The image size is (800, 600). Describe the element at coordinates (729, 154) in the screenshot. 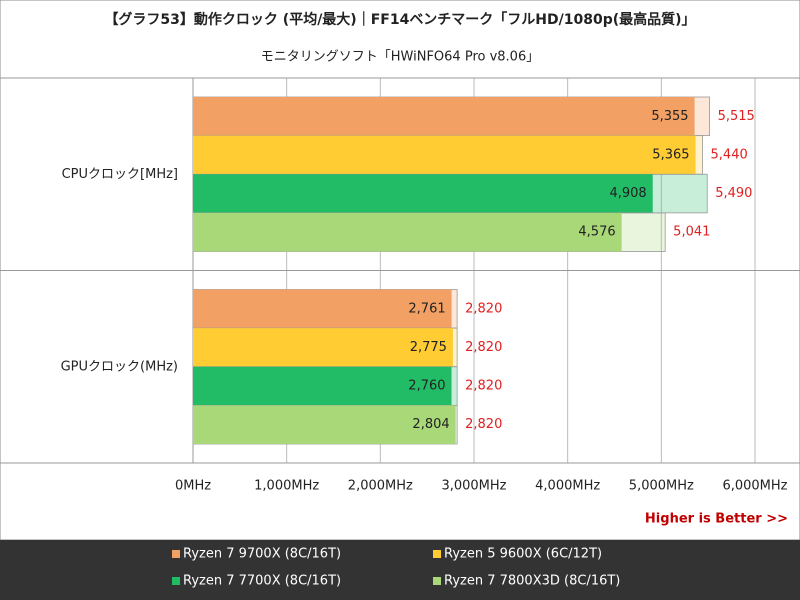

I see `max-label: 5,440` at that location.